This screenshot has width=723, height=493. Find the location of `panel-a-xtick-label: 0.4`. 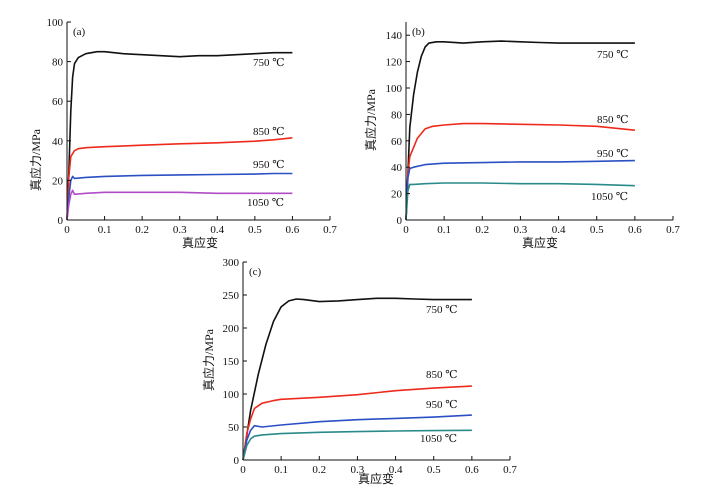

panel-a-xtick-label: 0.4 is located at coordinates (217, 230).